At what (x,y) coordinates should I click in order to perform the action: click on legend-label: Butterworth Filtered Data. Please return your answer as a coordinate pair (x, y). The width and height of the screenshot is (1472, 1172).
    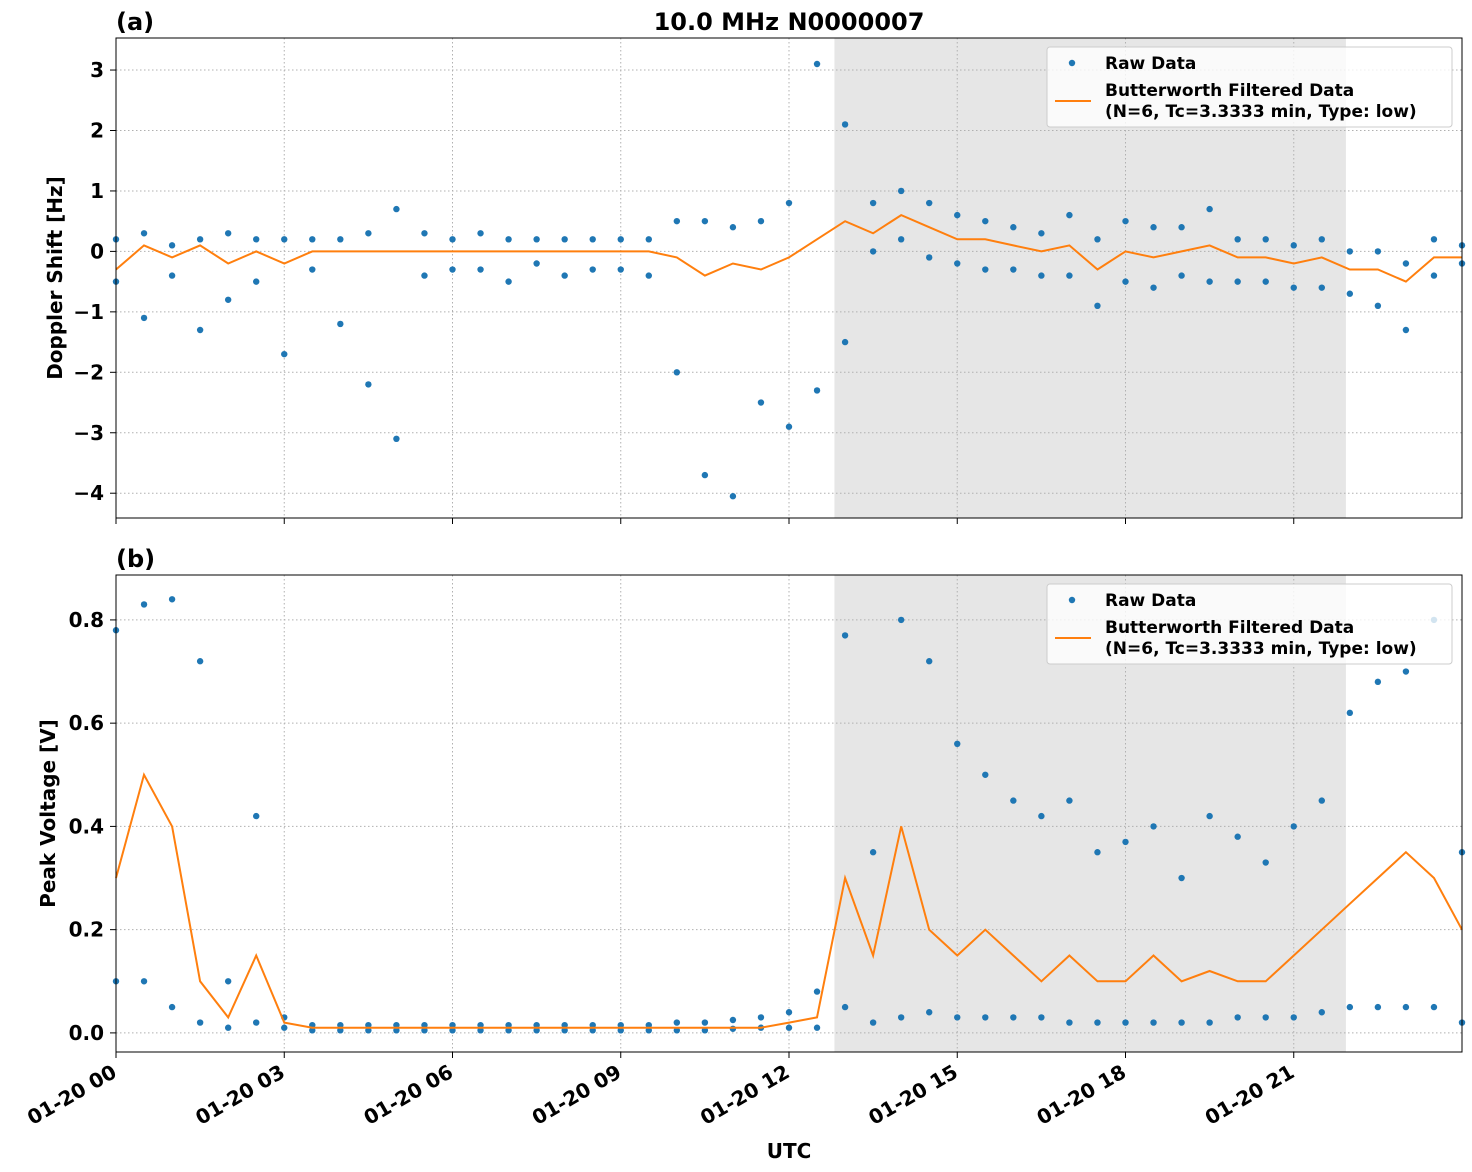
    Looking at the image, I should click on (1229, 628).